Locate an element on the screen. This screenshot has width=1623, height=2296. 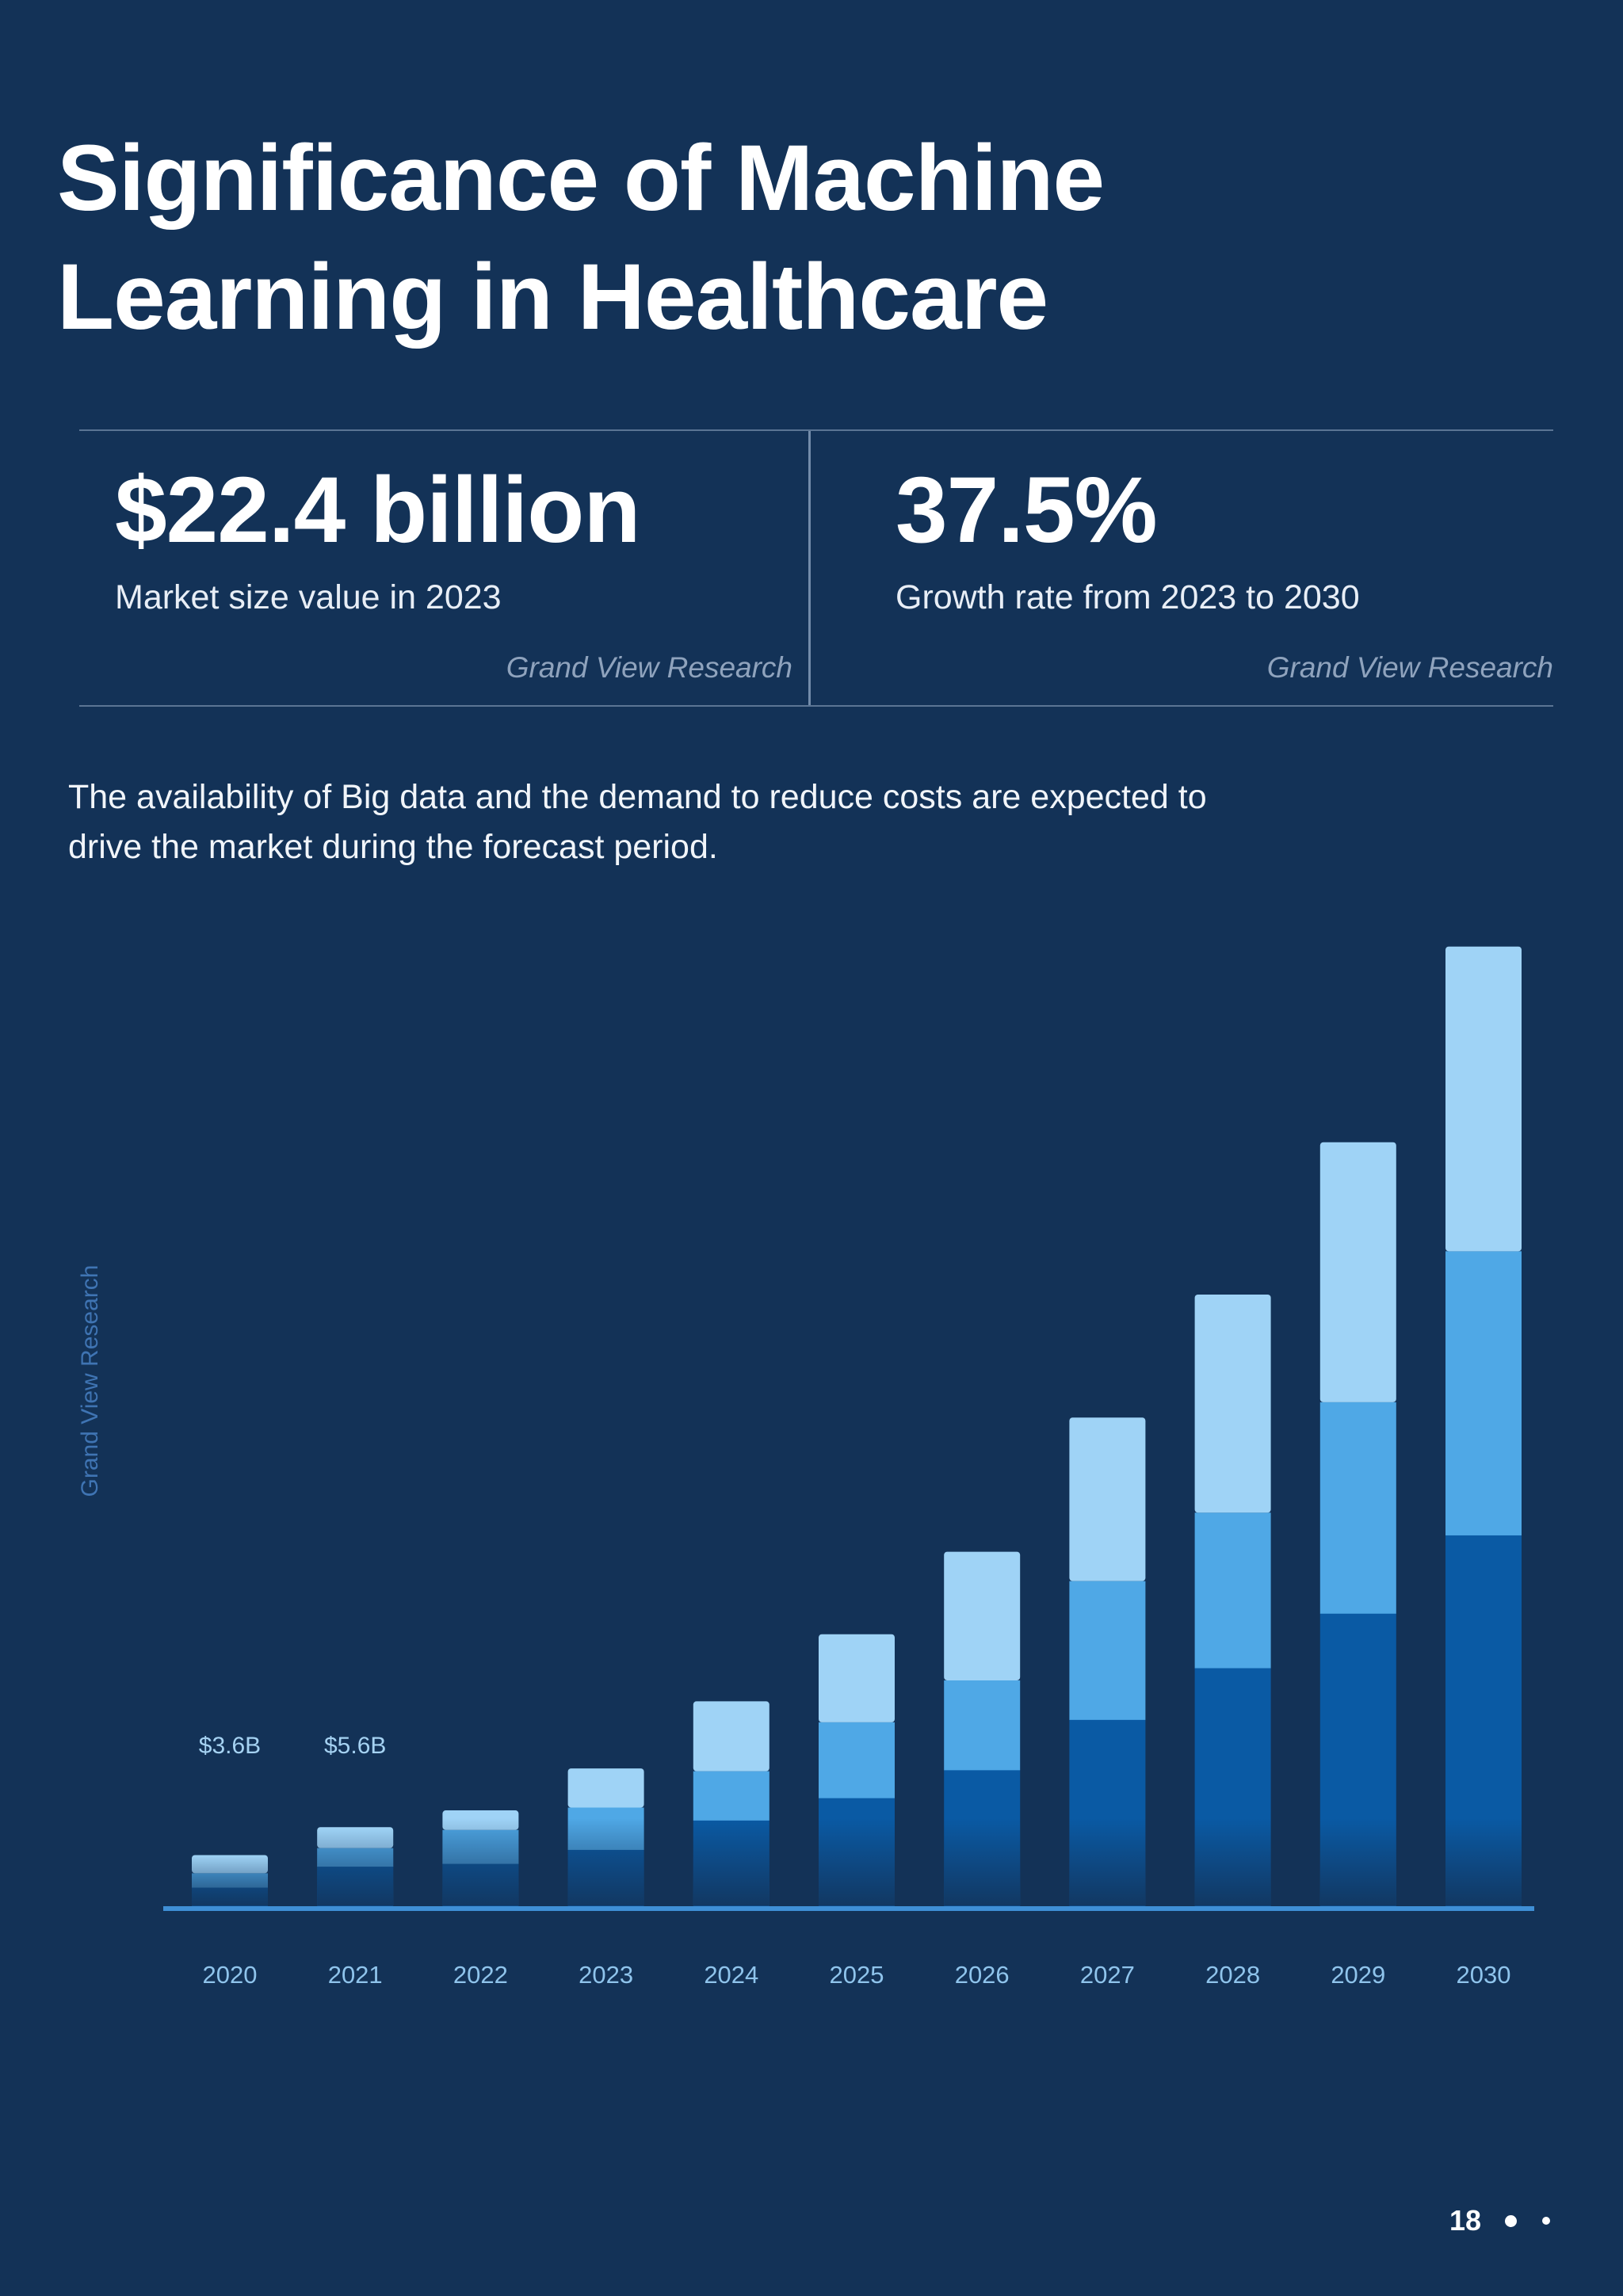
stat-value: $22.4 billion is located at coordinates (377, 510).